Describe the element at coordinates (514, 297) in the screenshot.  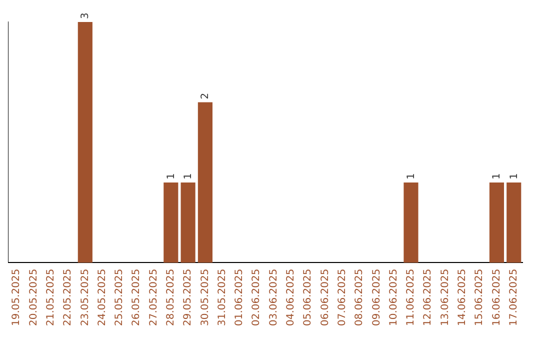
I see `x-tick-label: 17.06.2025` at that location.